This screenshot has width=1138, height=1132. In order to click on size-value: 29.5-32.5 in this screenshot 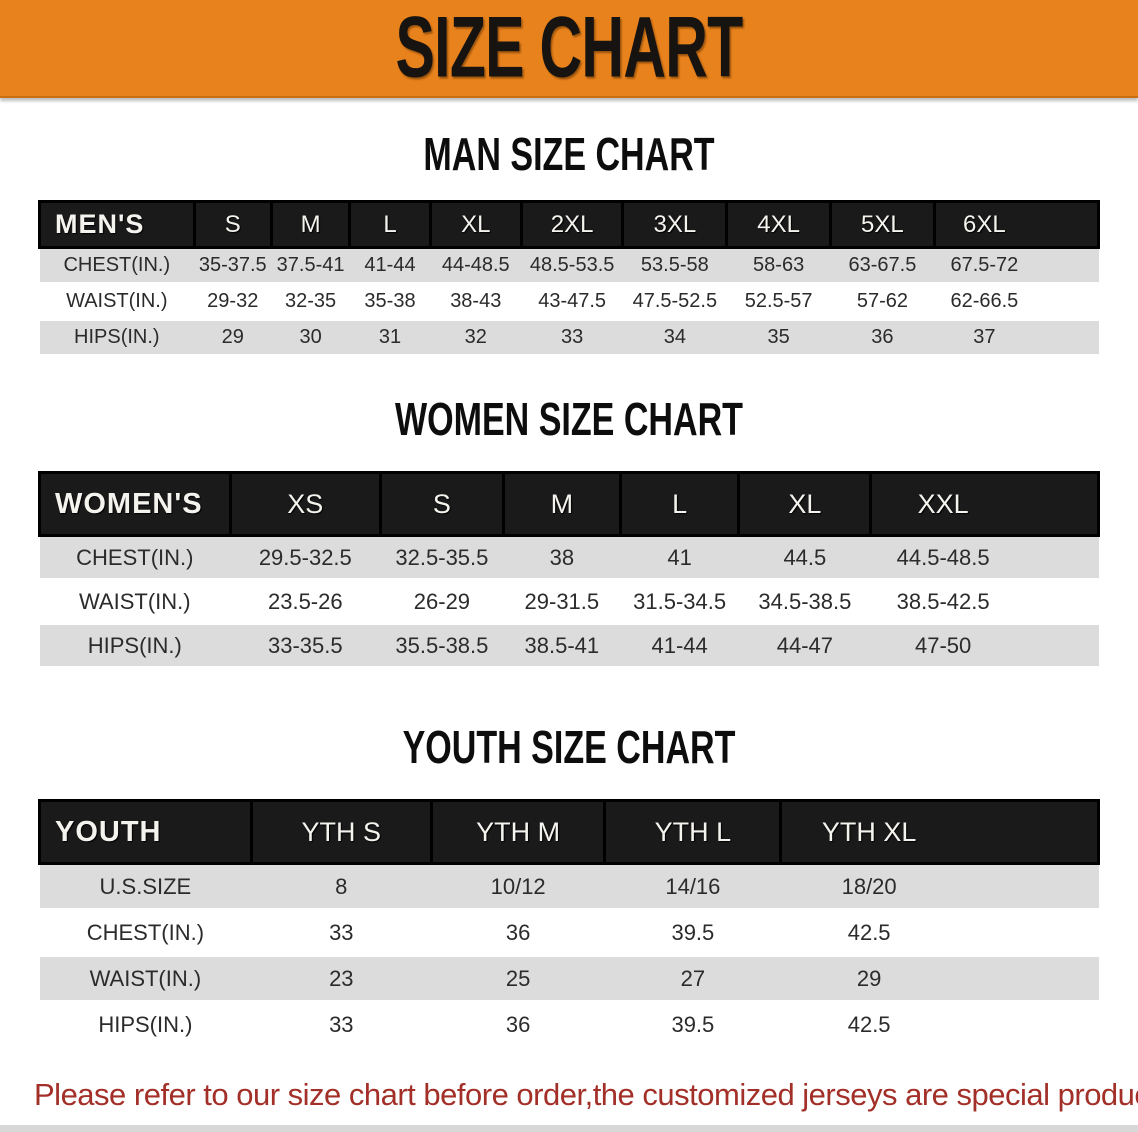, I will do `click(305, 558)`.